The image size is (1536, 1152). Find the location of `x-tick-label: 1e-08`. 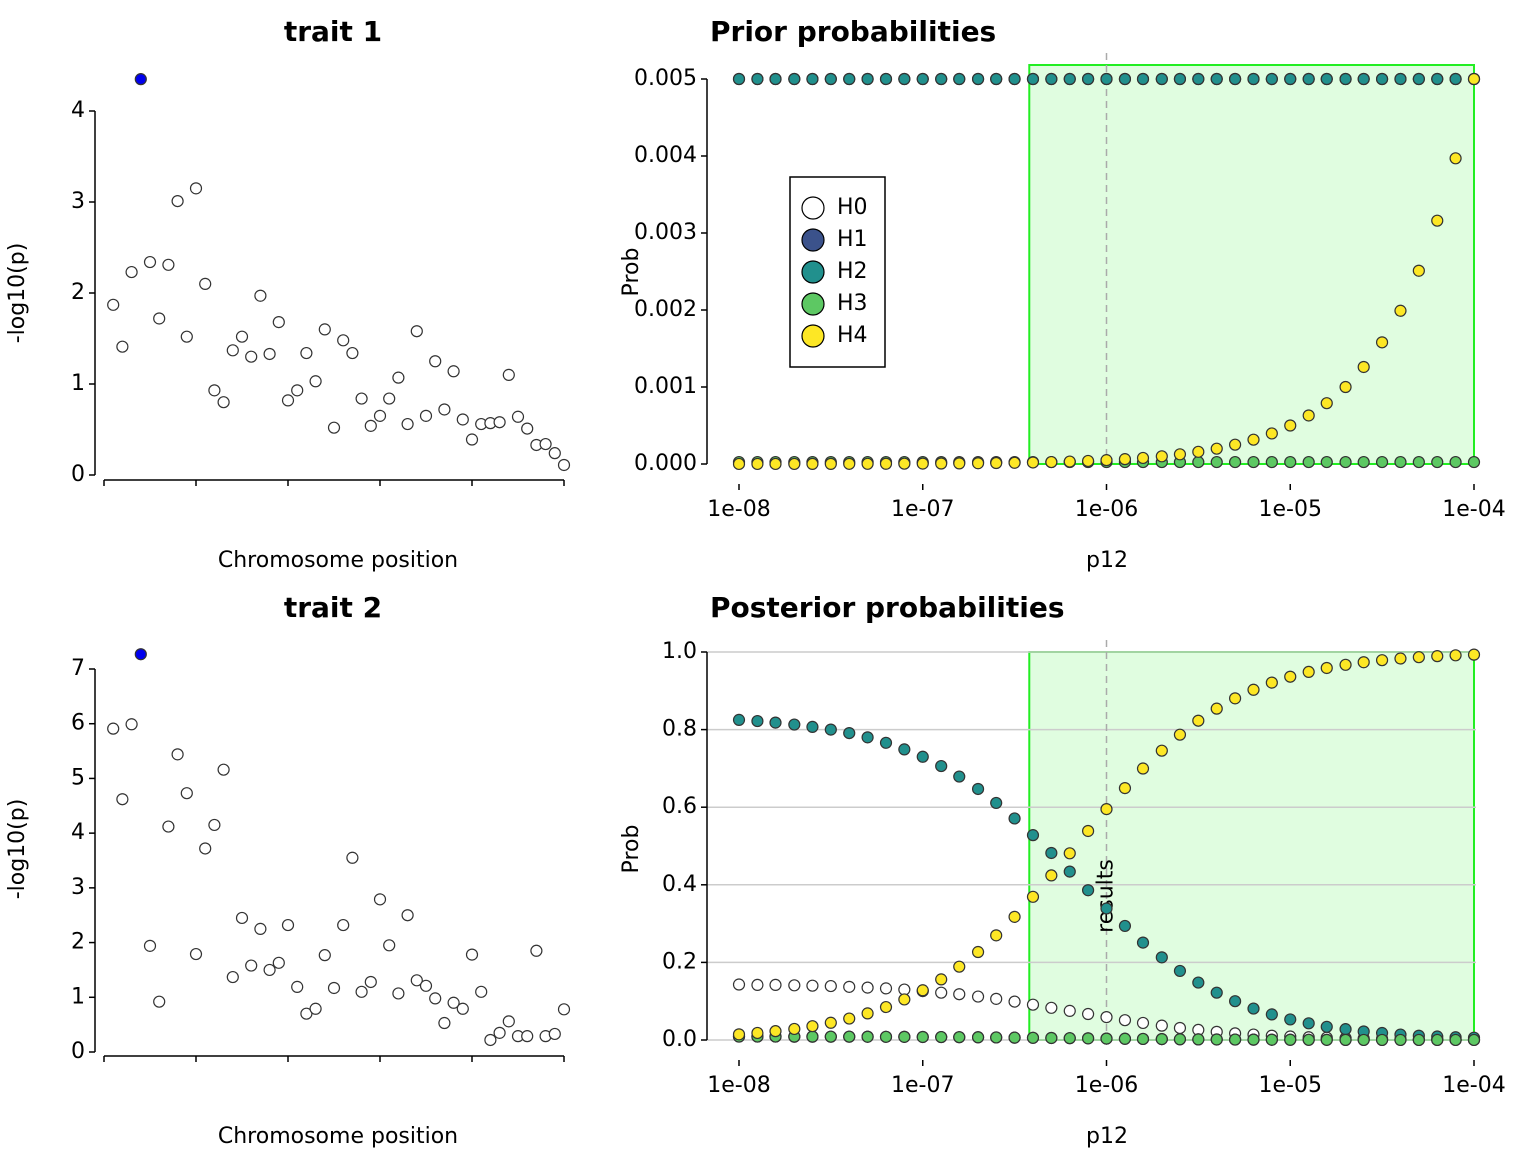

x-tick-label: 1e-08 is located at coordinates (738, 1085).